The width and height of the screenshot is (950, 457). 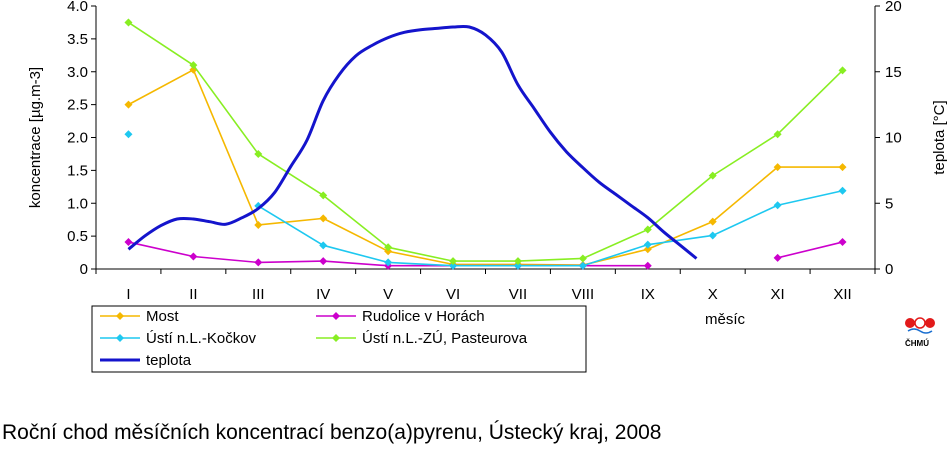 What do you see at coordinates (930, 323) in the screenshot?
I see `logo-circle-right` at bounding box center [930, 323].